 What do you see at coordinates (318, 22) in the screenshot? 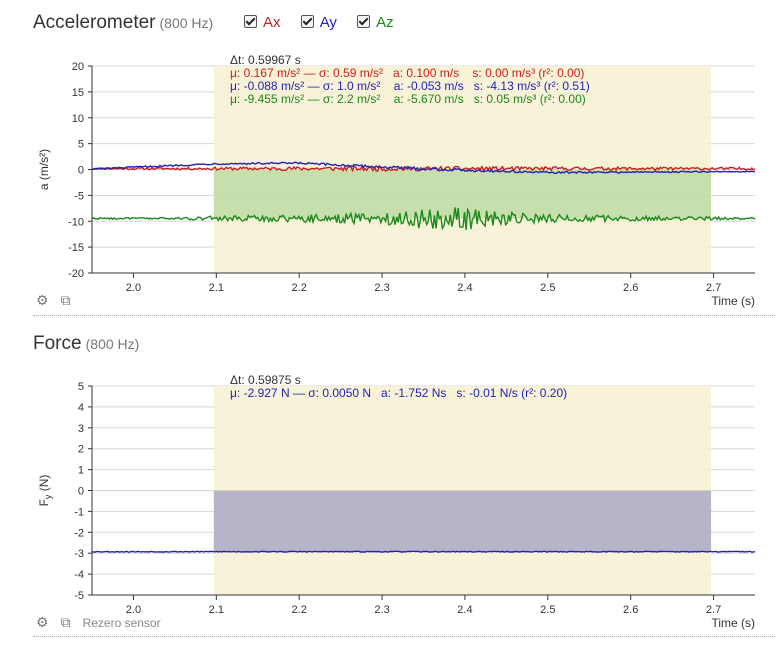
I see `legend-item-ay: Ay` at bounding box center [318, 22].